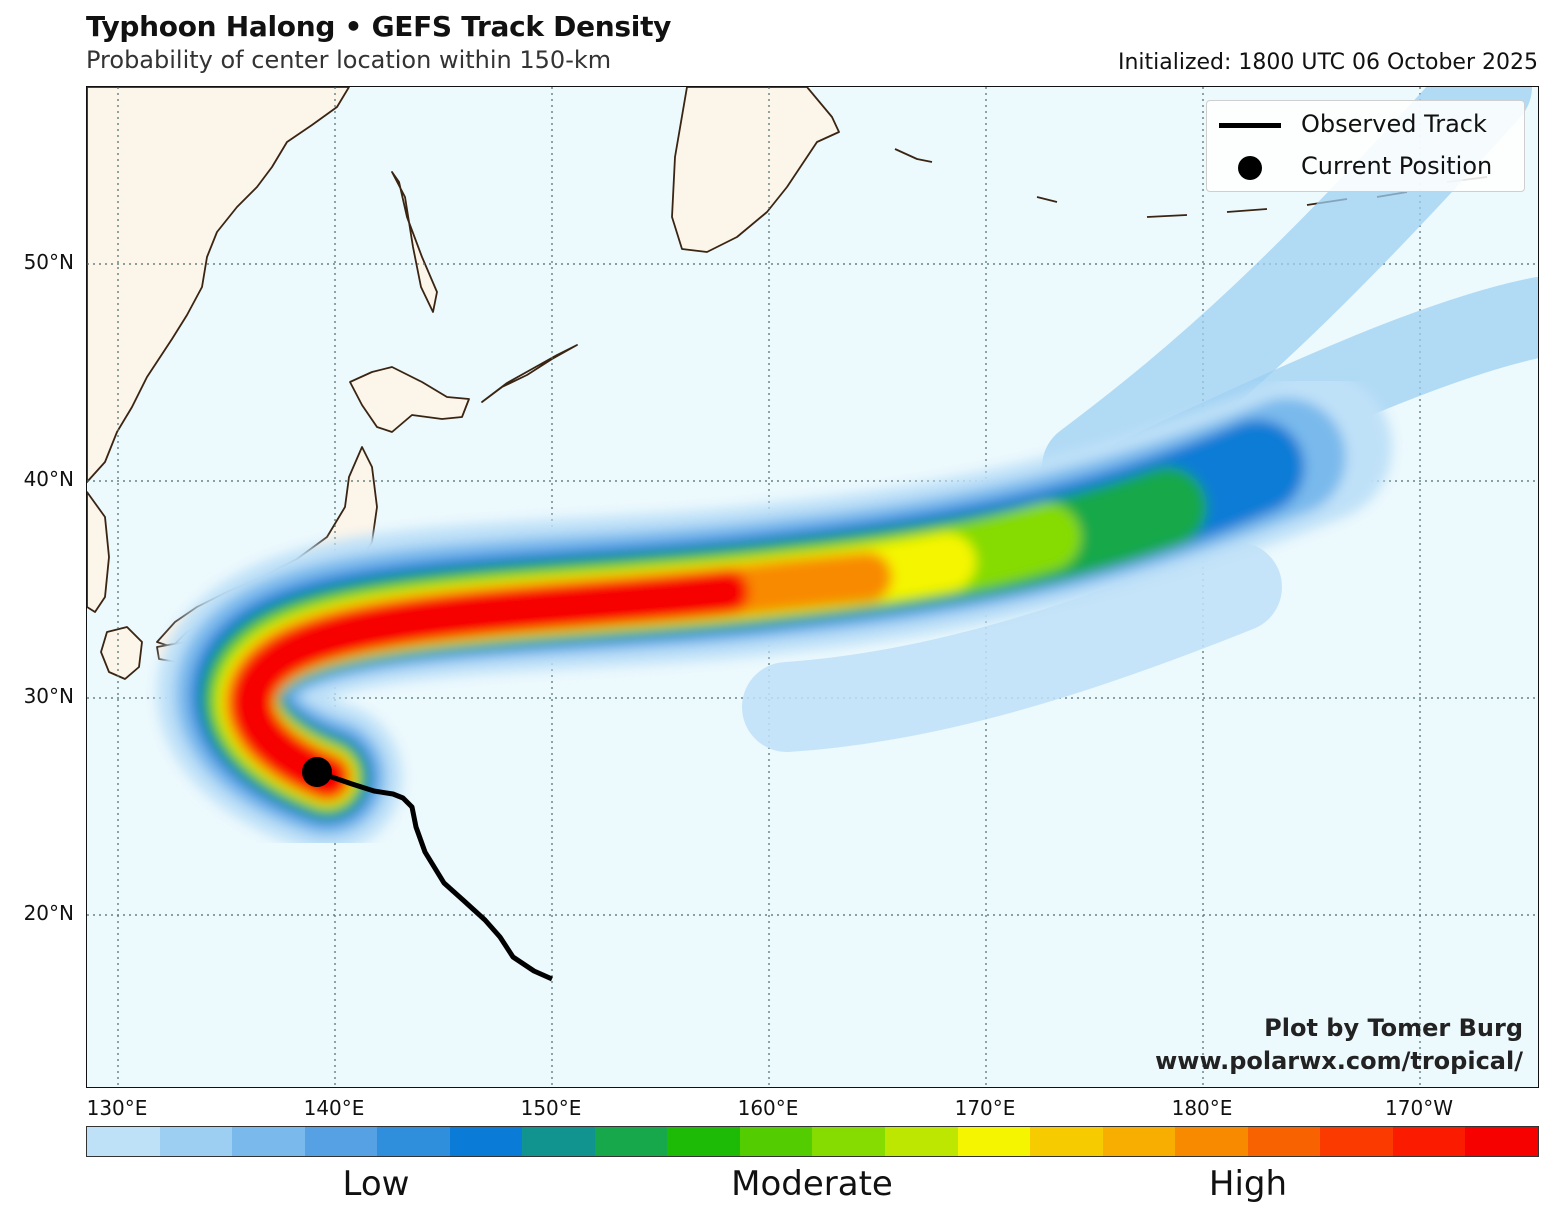 The height and width of the screenshot is (1220, 1553). Describe the element at coordinates (812, 1184) in the screenshot. I see `colorbar-label-moderate: Moderate` at that location.